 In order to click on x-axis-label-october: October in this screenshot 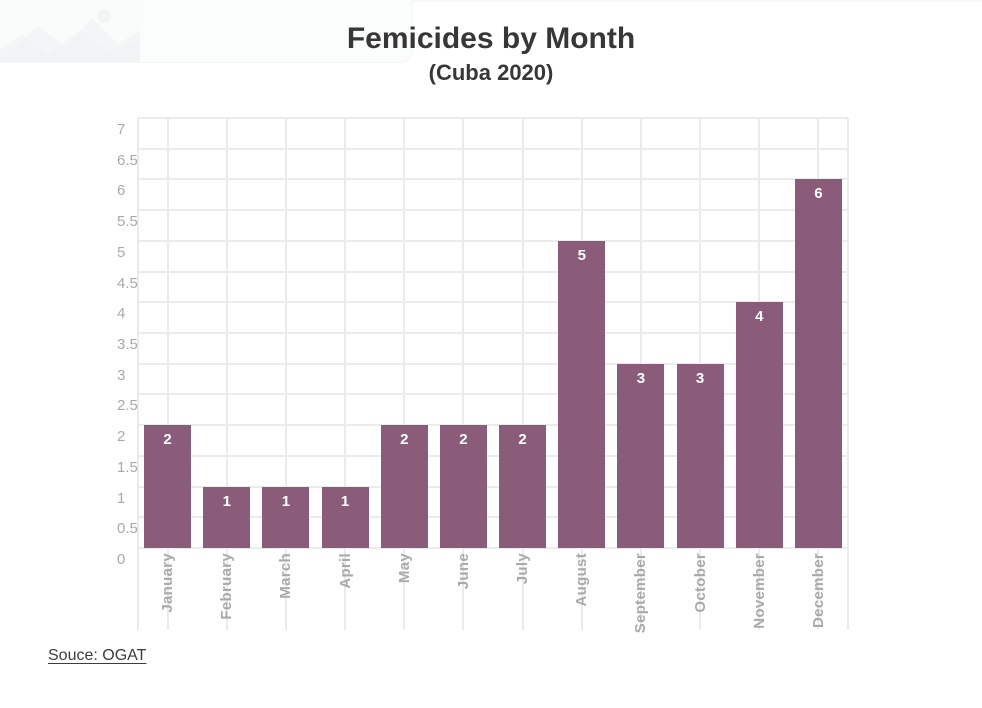, I will do `click(700, 593)`.